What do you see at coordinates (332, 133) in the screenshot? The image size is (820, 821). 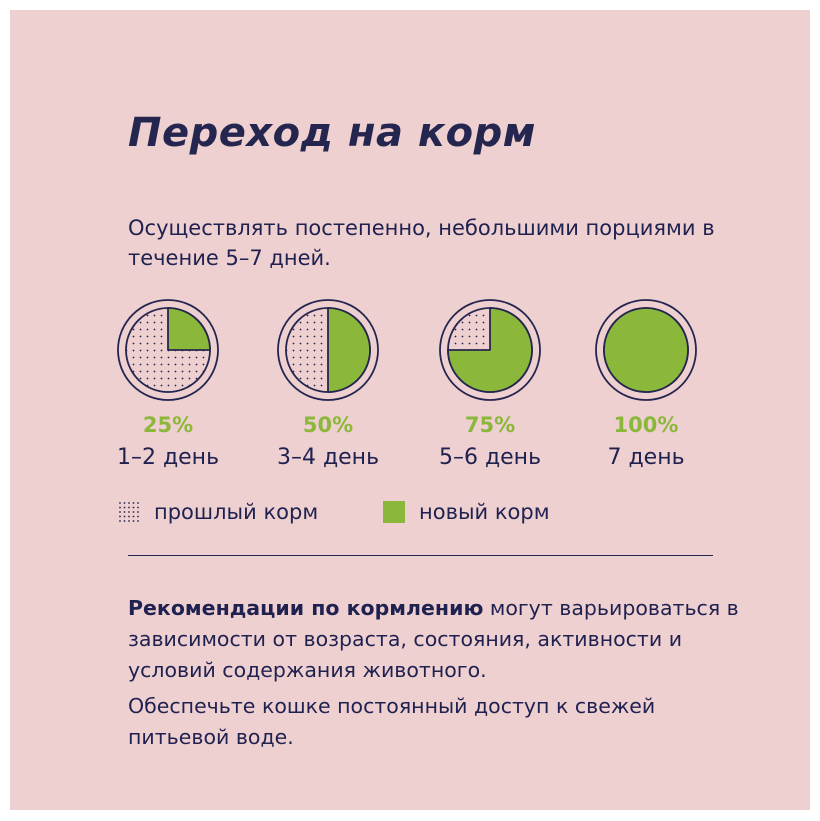 I see `page-title: Переход на корм` at bounding box center [332, 133].